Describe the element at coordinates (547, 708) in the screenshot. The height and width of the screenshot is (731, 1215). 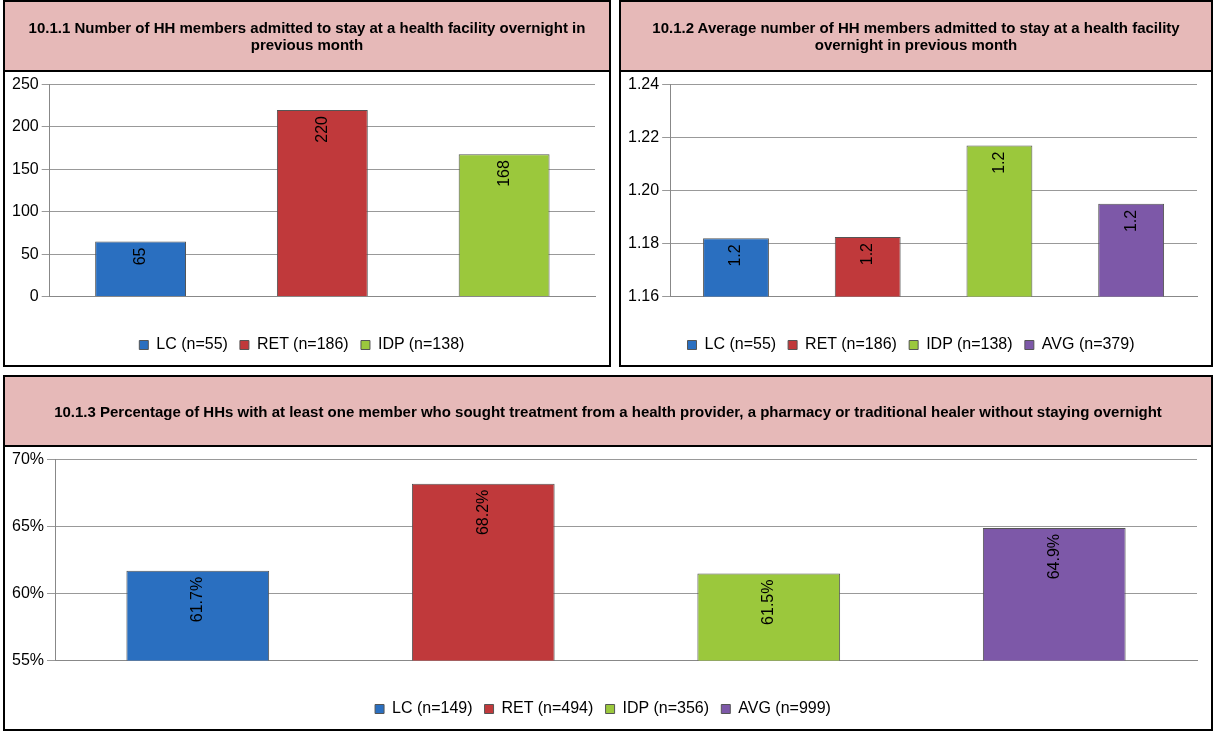
I see `legend-label: RET (n=494)` at that location.